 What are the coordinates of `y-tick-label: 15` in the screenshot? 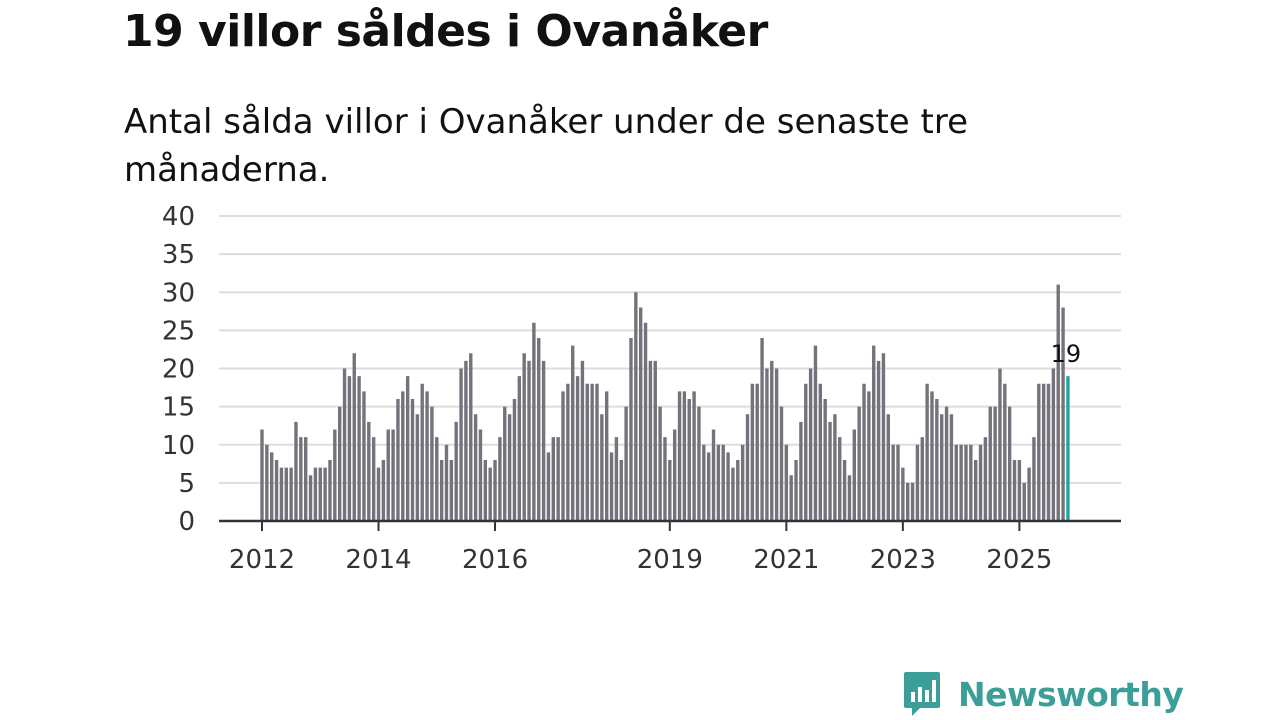 It's located at (178, 408).